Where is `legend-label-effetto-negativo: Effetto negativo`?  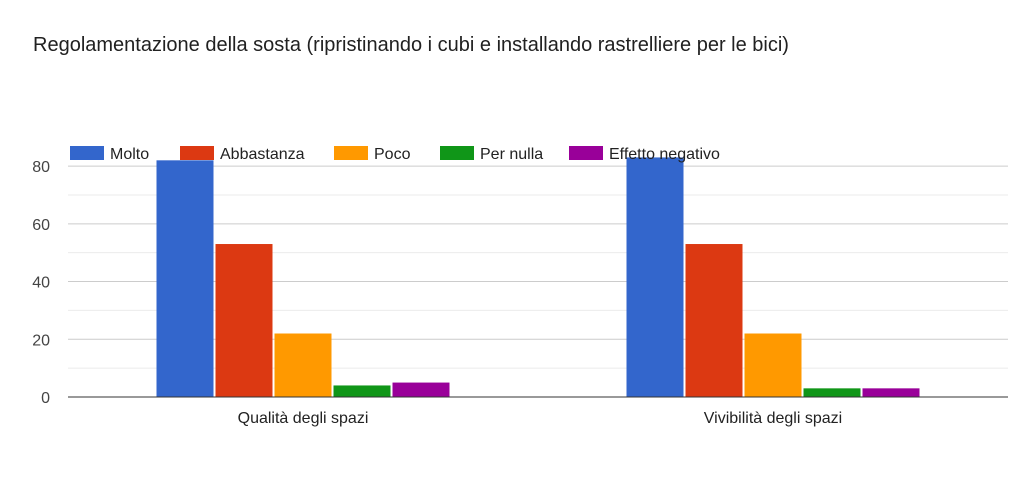
legend-label-effetto-negativo: Effetto negativo is located at coordinates (664, 154).